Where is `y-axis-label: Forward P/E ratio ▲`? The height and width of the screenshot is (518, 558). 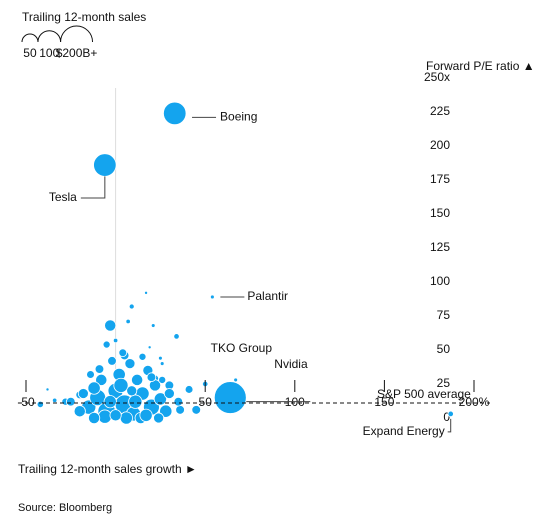
y-axis-label: Forward P/E ratio ▲ is located at coordinates (480, 66).